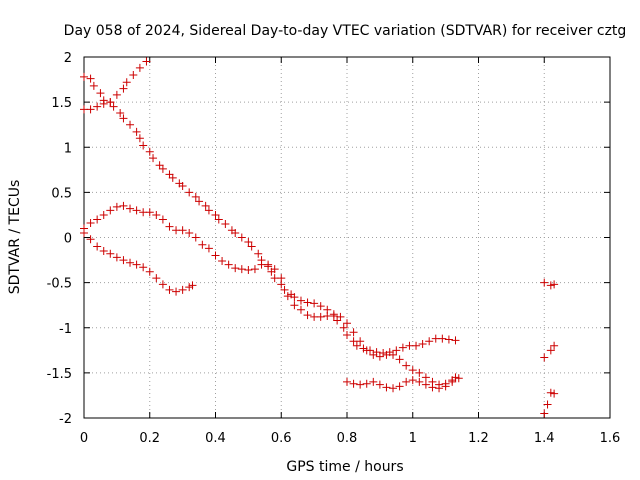  What do you see at coordinates (59, 284) in the screenshot?
I see `y-tick-label: -0.5` at bounding box center [59, 284].